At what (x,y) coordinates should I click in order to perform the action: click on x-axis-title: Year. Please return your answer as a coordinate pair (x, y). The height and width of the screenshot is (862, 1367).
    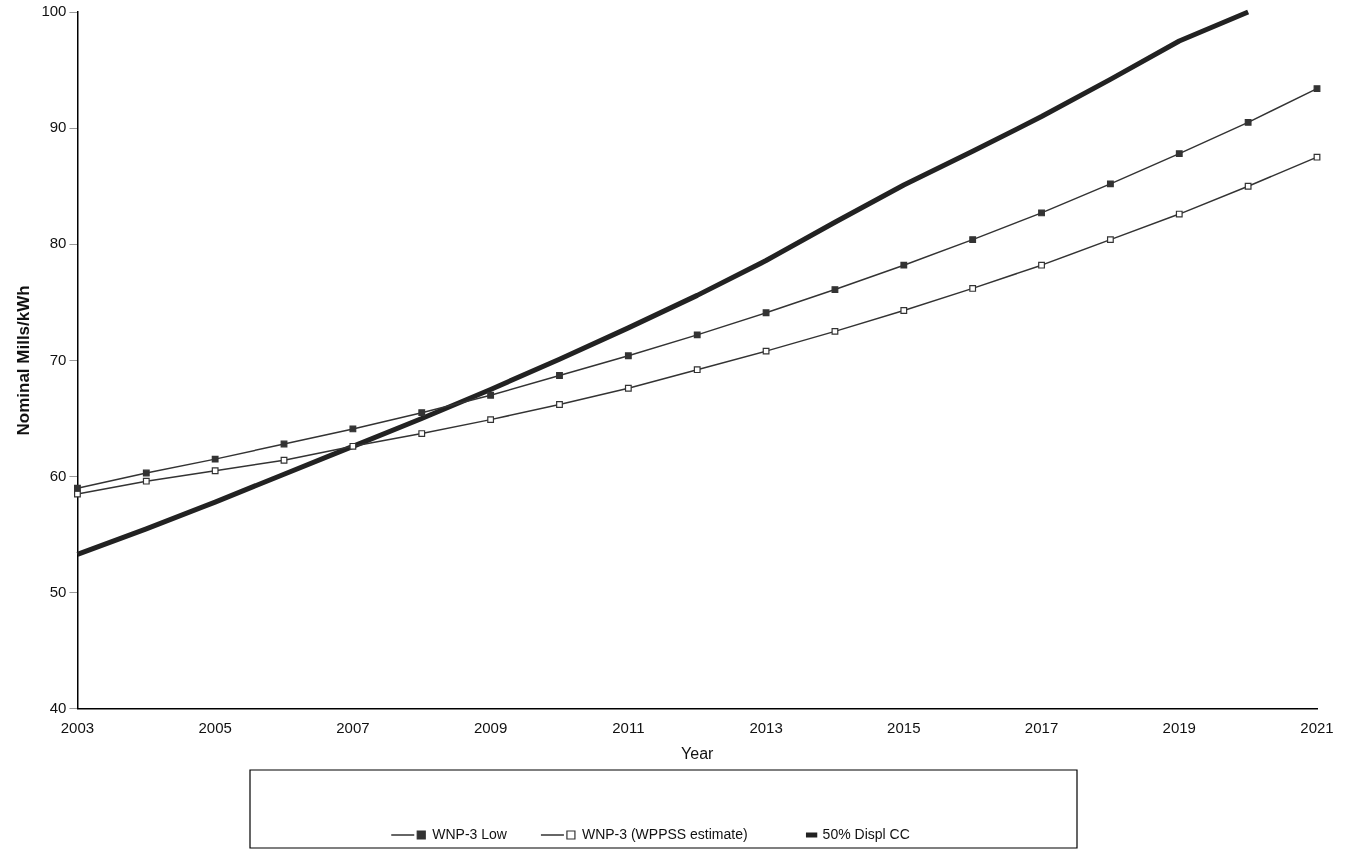
    Looking at the image, I should click on (698, 753).